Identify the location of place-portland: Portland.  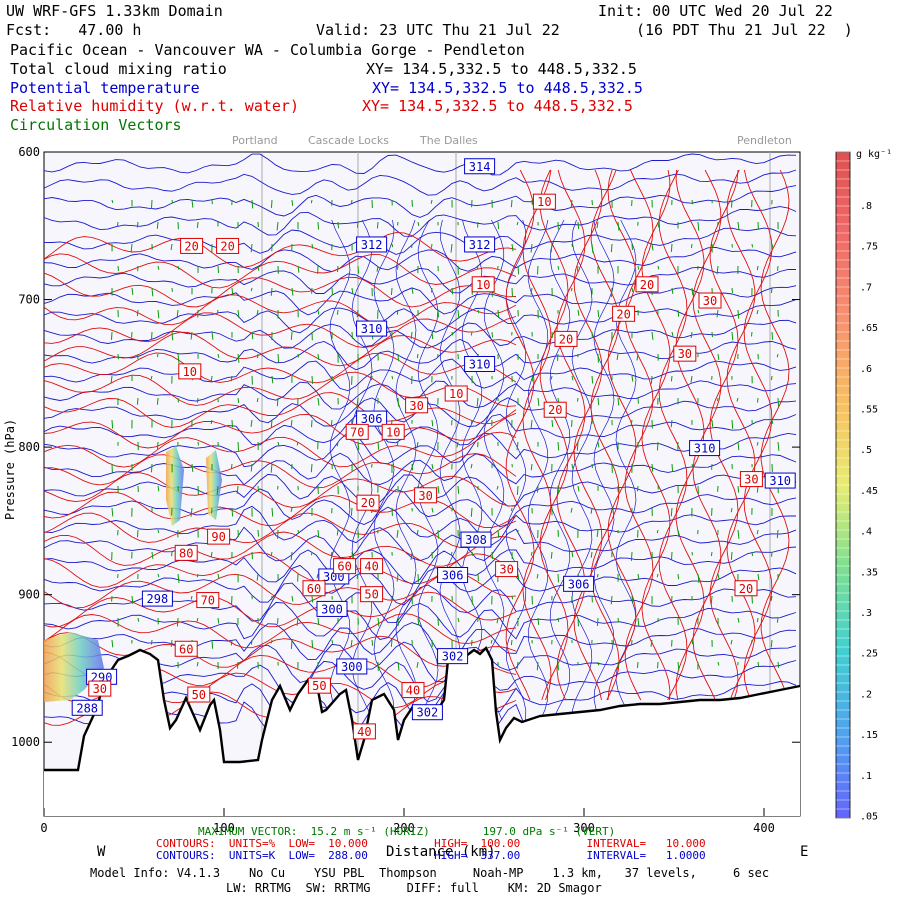
(255, 140).